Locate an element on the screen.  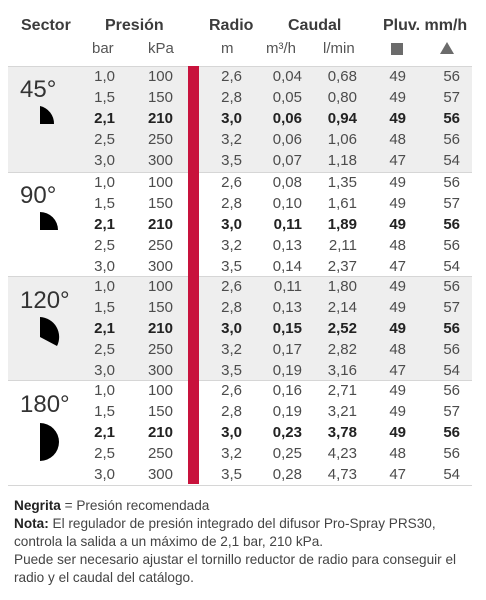
cell-radio: 3,0 is located at coordinates (231, 432).